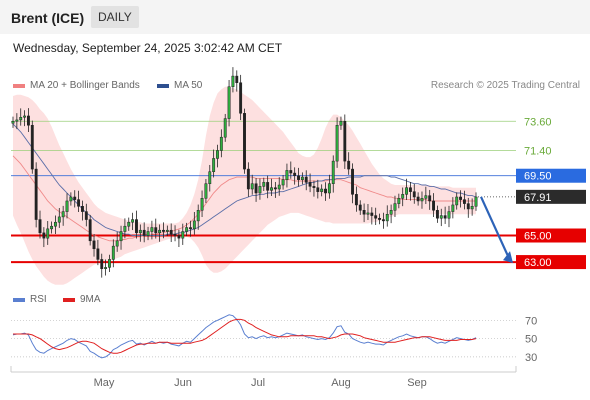  What do you see at coordinates (538, 263) in the screenshot?
I see `level-label-63.00: 63.00` at bounding box center [538, 263].